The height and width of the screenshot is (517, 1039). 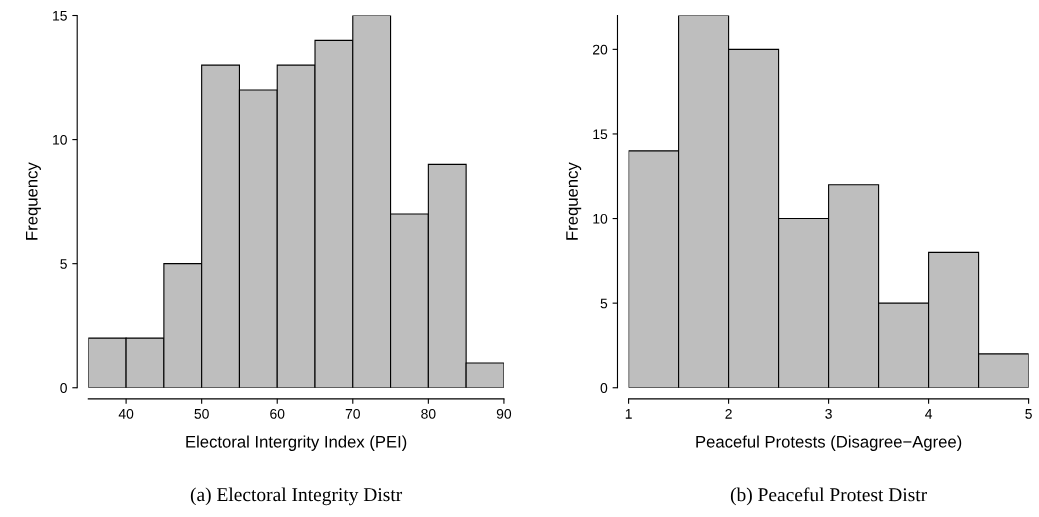 What do you see at coordinates (296, 443) in the screenshot?
I see `x-axis-title: Electoral Intergrity Index (PEI)` at bounding box center [296, 443].